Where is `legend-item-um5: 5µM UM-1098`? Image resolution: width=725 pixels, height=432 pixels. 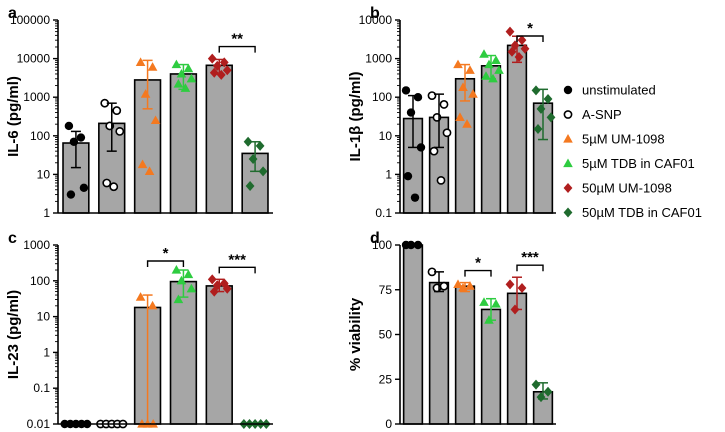
legend-item-um5: 5µM UM-1098 is located at coordinates (614, 139).